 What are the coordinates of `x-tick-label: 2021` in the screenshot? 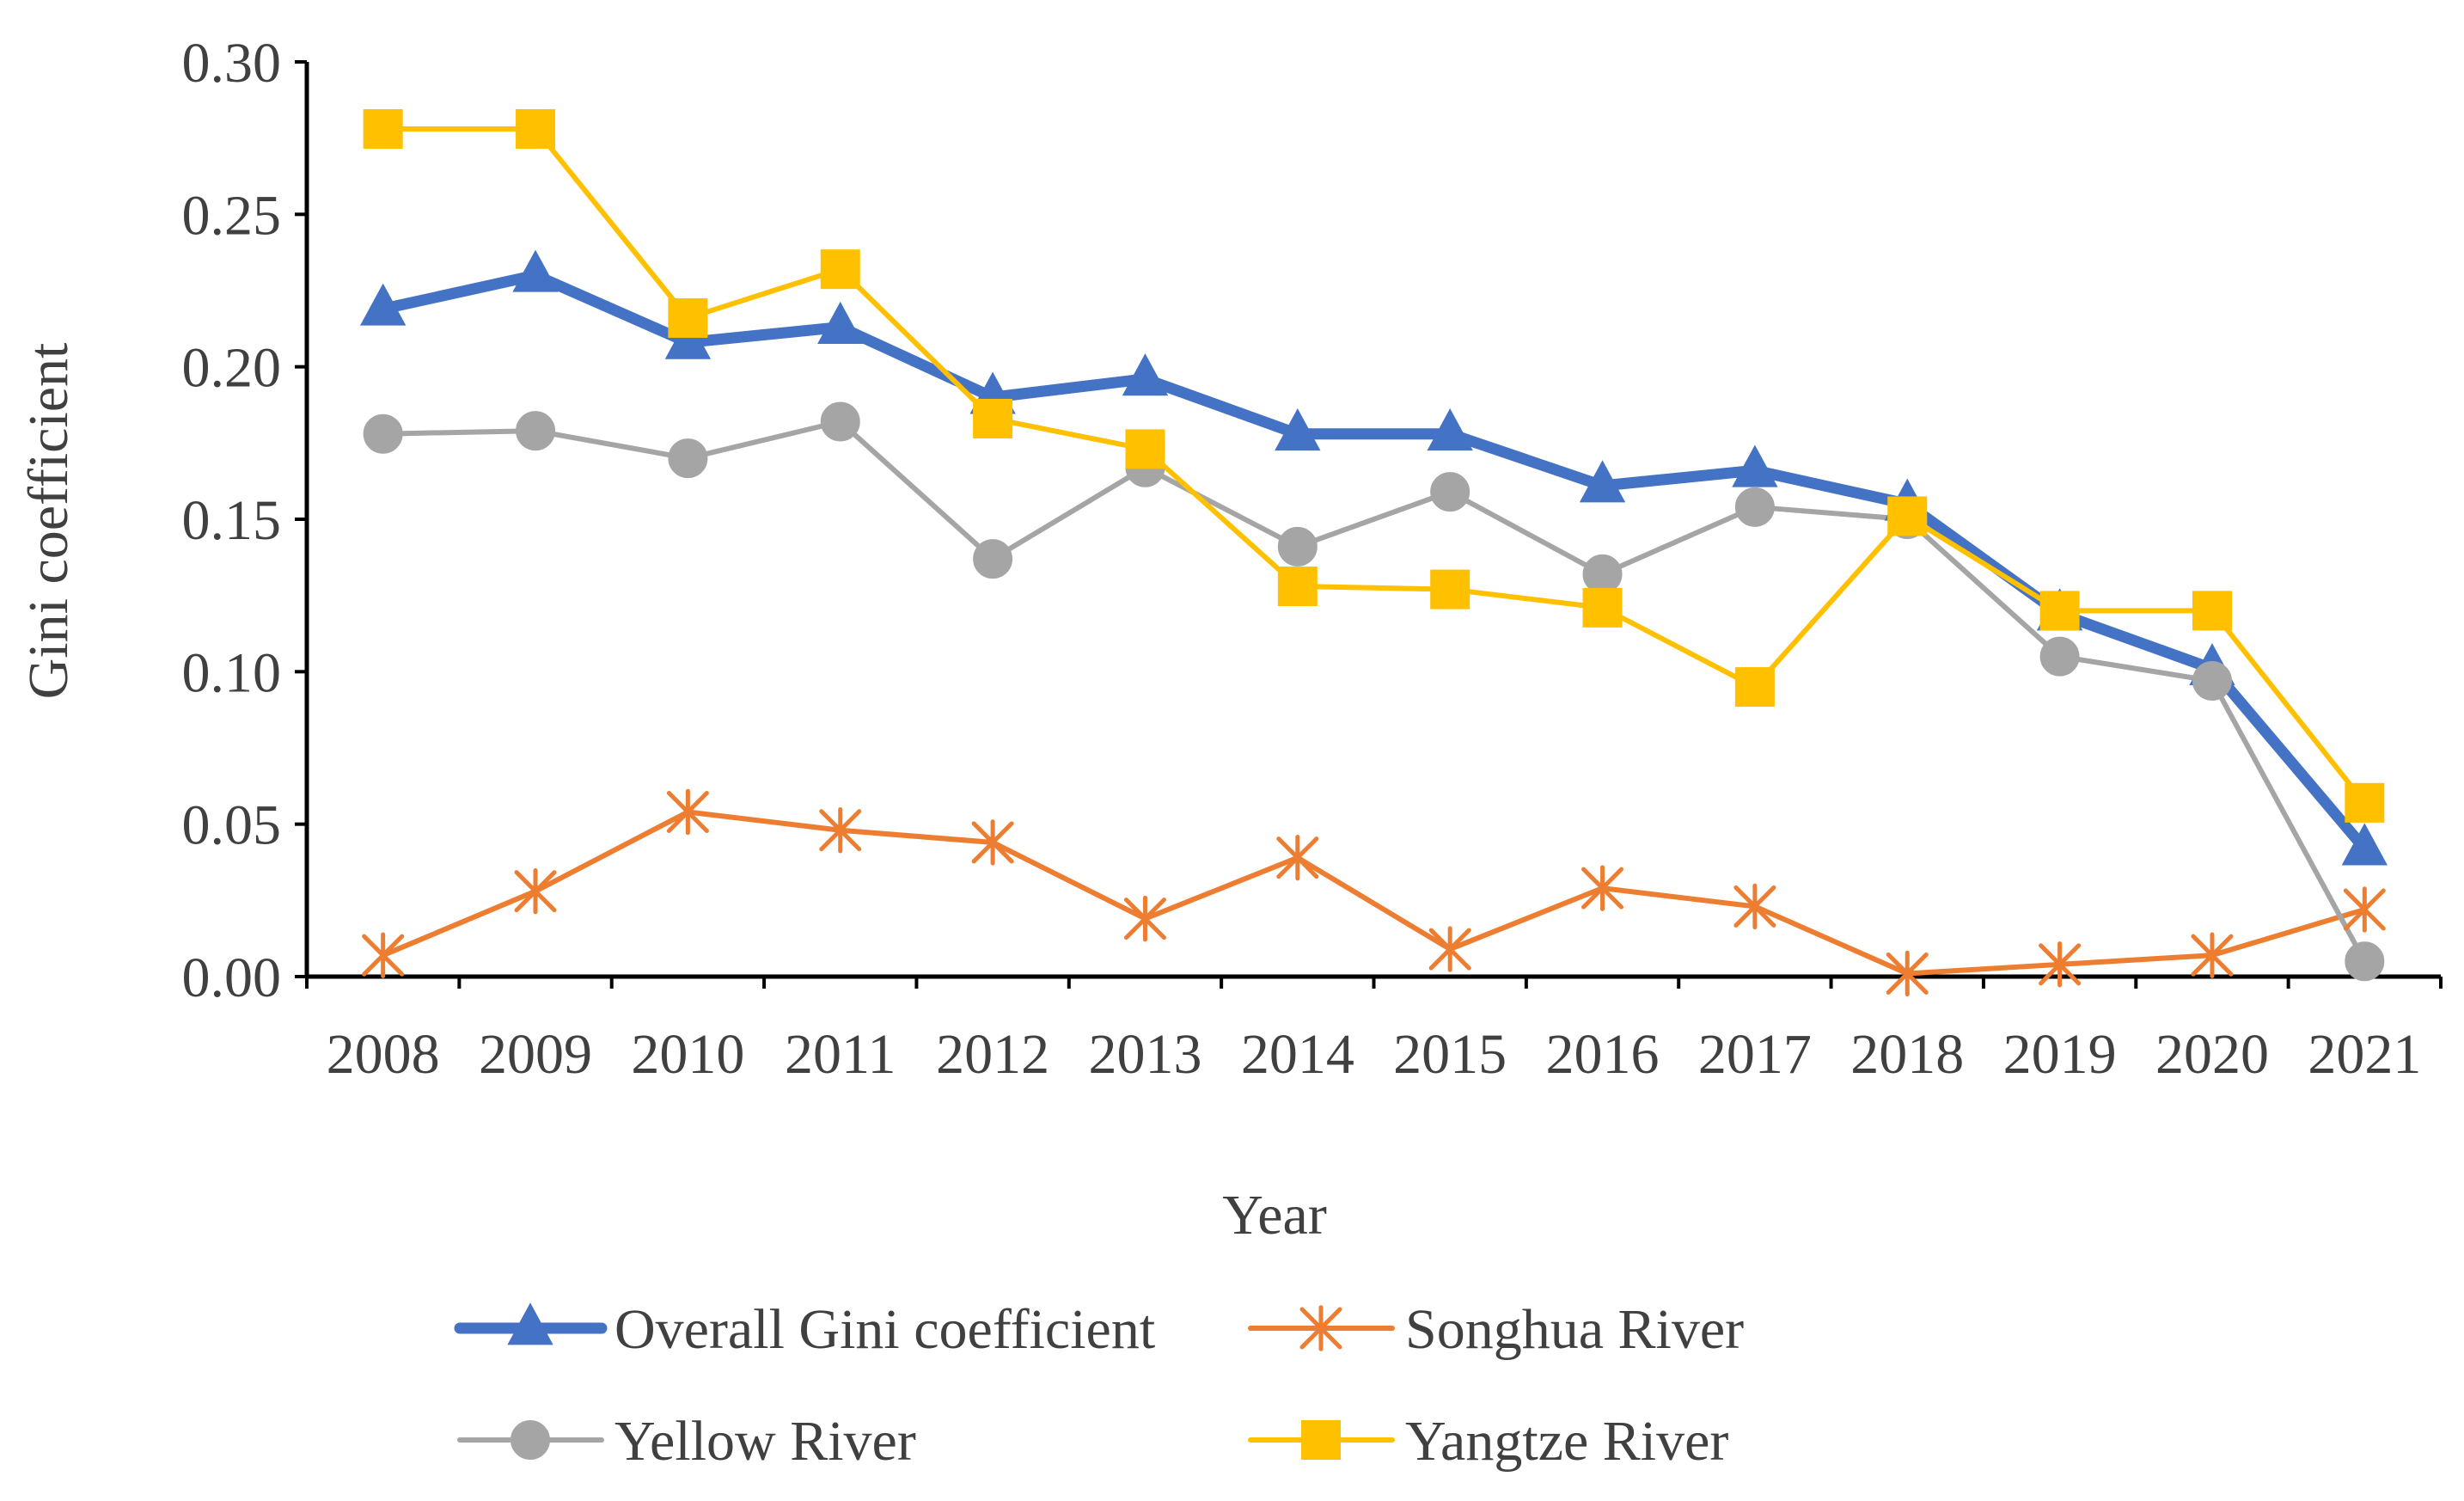 It's located at (2364, 1054).